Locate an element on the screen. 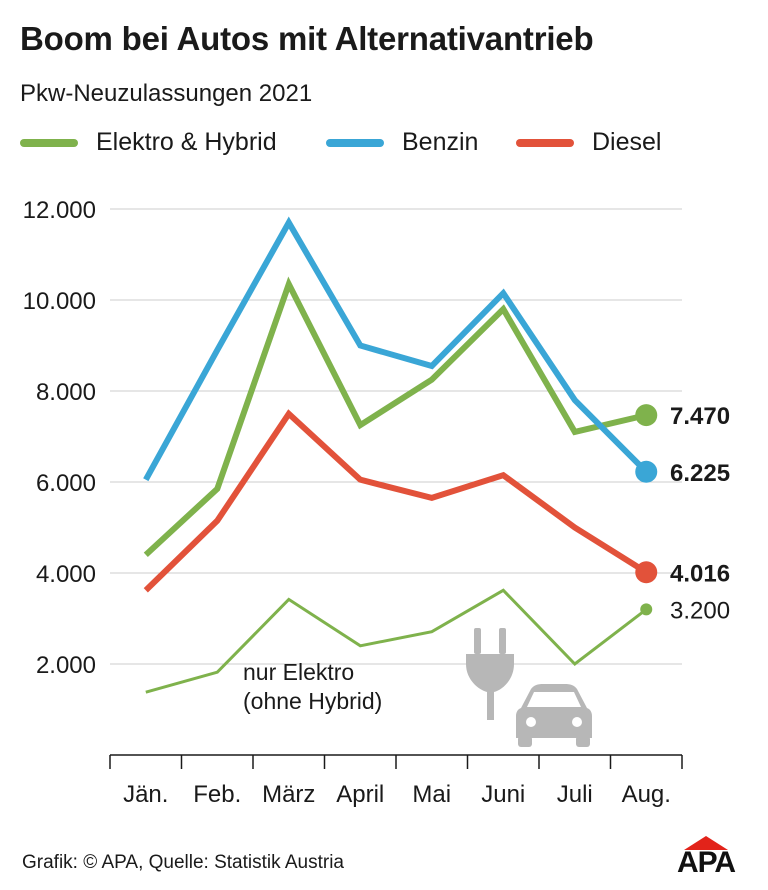 The image size is (768, 890). end-label-elektro-hybrid: 7.470 is located at coordinates (700, 416).